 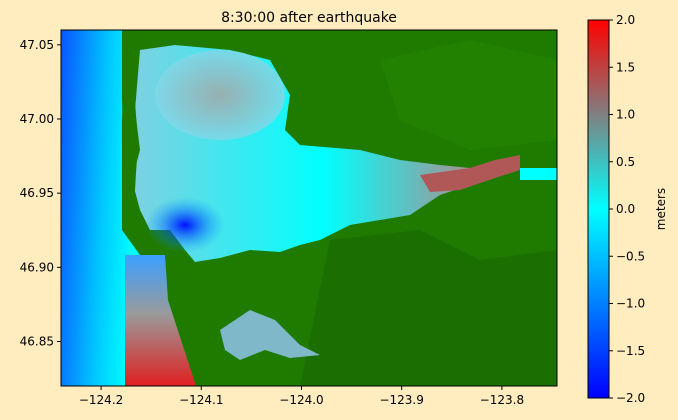 What do you see at coordinates (37, 342) in the screenshot?
I see `y-tick-label: 46.85` at bounding box center [37, 342].